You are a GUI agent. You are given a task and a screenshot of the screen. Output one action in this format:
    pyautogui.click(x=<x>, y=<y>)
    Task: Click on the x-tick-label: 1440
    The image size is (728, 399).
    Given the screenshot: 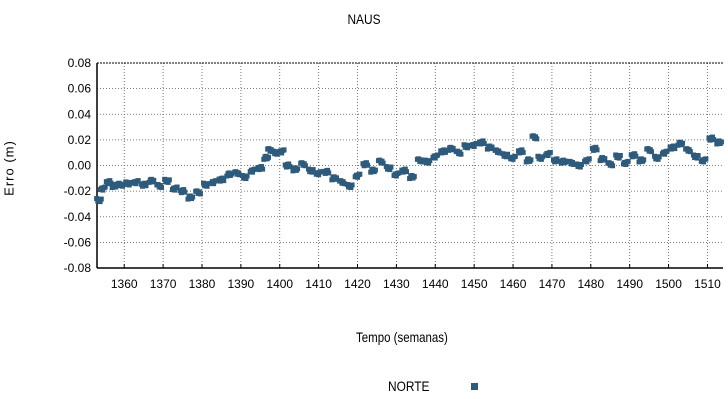 What is the action you would take?
    pyautogui.click(x=435, y=284)
    